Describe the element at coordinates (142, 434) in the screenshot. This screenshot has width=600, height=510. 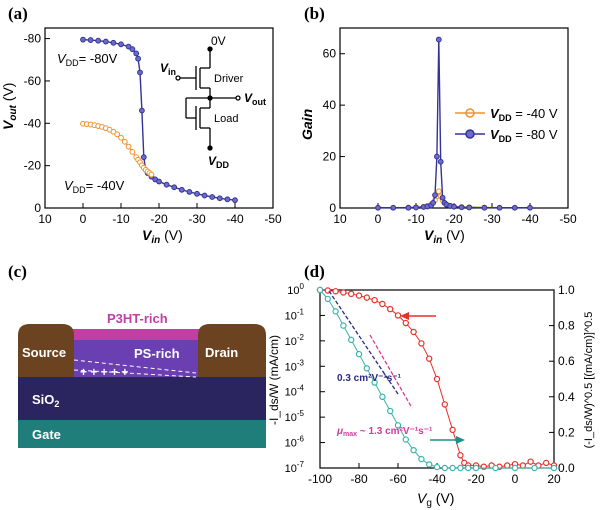
I see `gate-layer` at that location.